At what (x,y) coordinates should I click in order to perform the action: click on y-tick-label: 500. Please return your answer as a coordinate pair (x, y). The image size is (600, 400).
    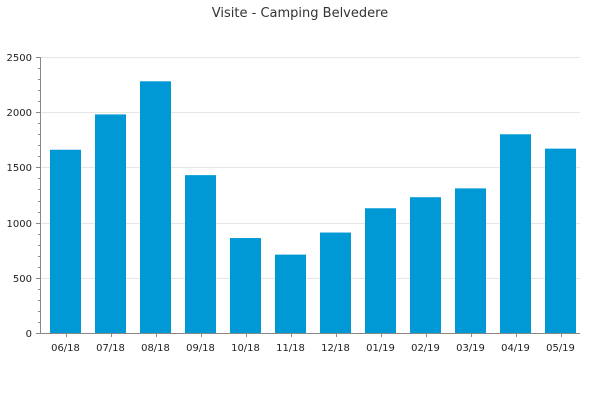
    Looking at the image, I should click on (22, 279).